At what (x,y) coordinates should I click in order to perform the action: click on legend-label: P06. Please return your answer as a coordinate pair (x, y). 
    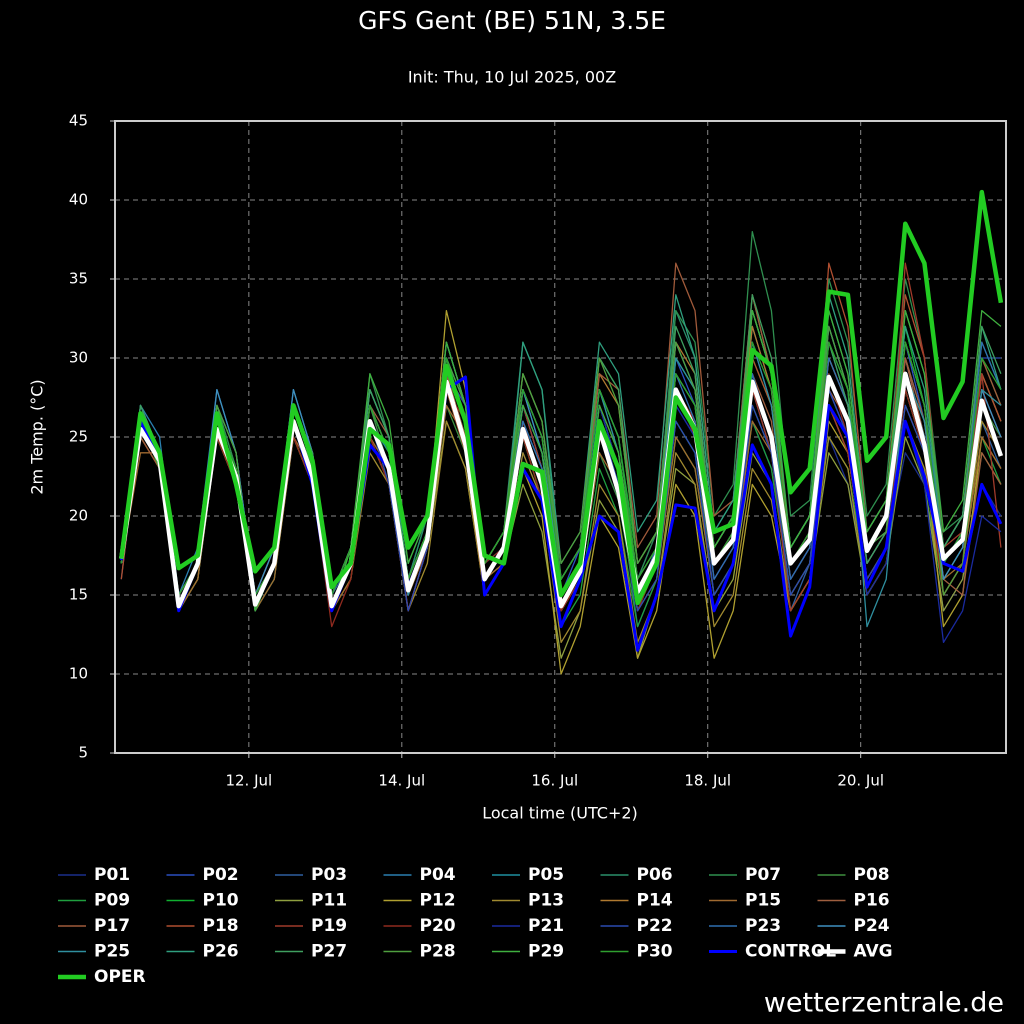
    Looking at the image, I should click on (655, 875).